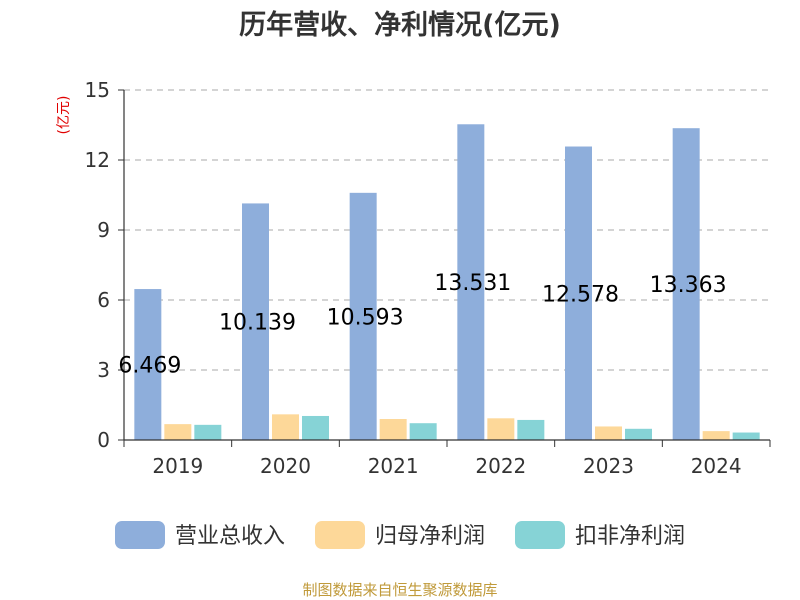 The height and width of the screenshot is (600, 800). I want to click on legend-label: 归母净利润, so click(430, 536).